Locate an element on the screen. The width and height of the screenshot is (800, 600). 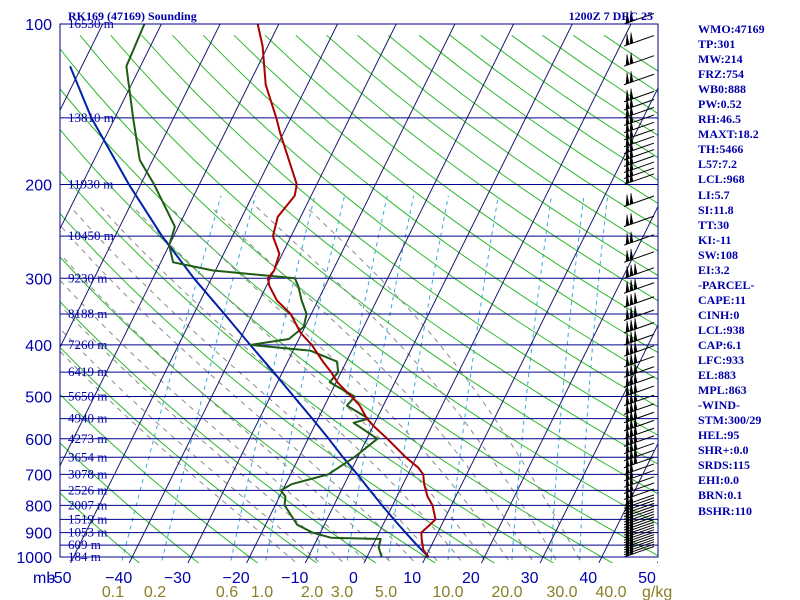
sounding-index: BSHR:110 is located at coordinates (725, 510).